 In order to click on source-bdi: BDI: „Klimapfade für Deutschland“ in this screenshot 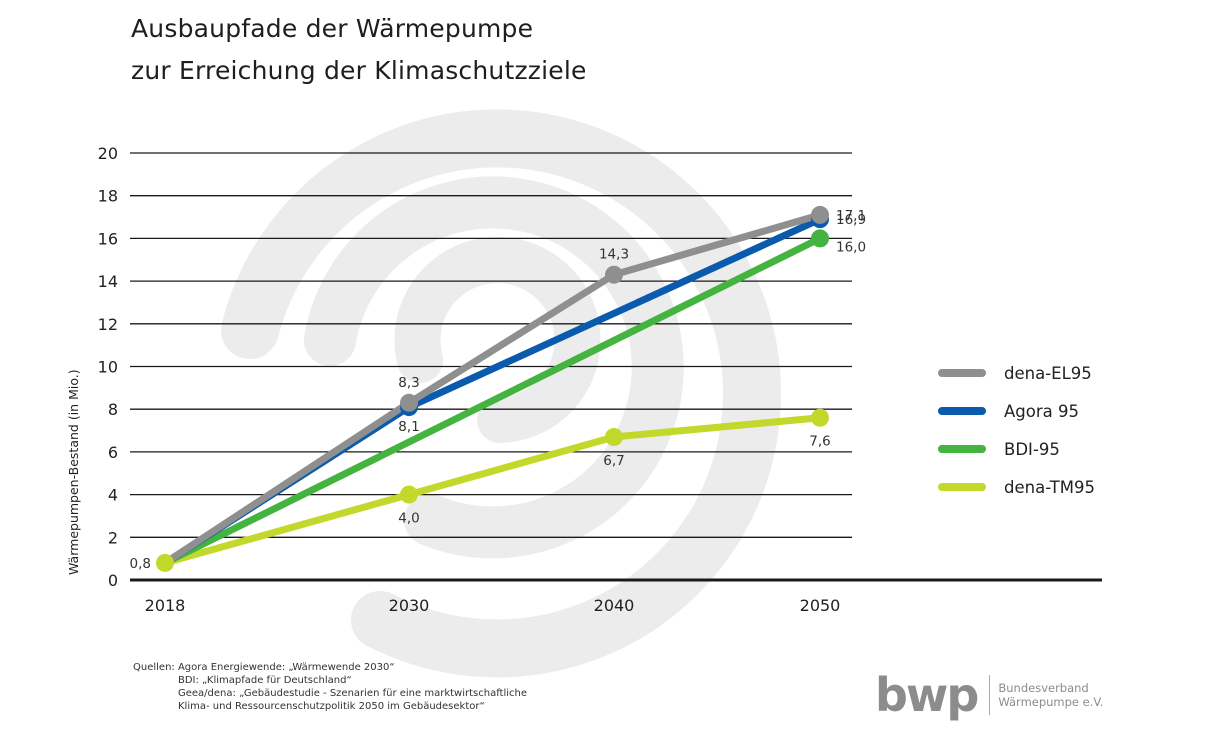, I will do `click(265, 680)`.